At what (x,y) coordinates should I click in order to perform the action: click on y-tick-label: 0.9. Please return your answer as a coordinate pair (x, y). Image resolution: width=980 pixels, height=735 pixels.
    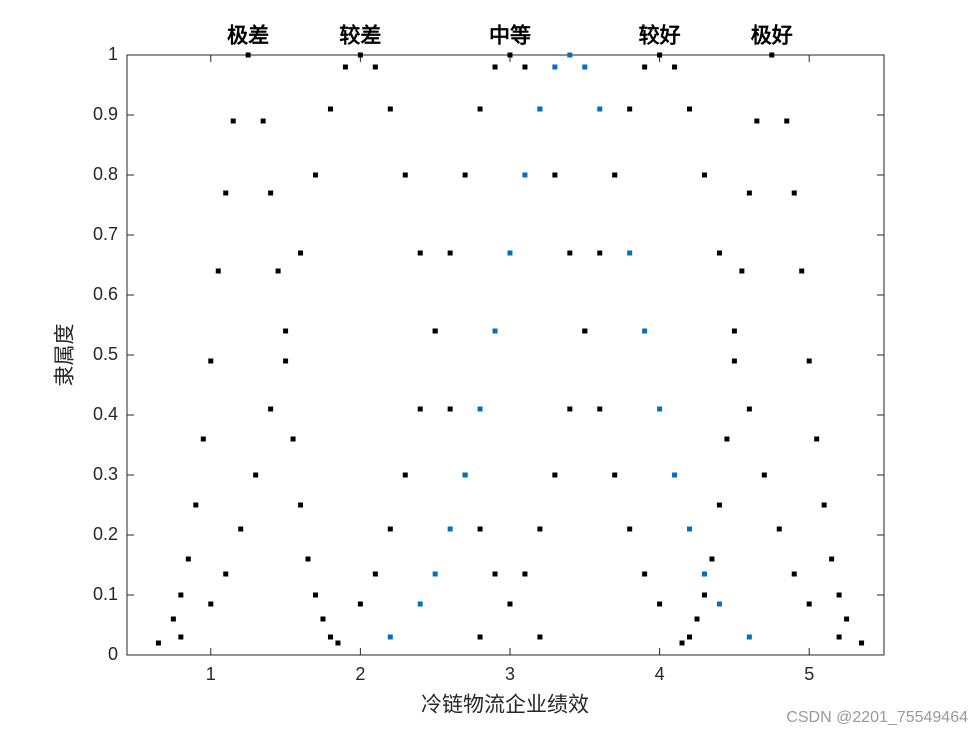
    Looking at the image, I should click on (105, 114).